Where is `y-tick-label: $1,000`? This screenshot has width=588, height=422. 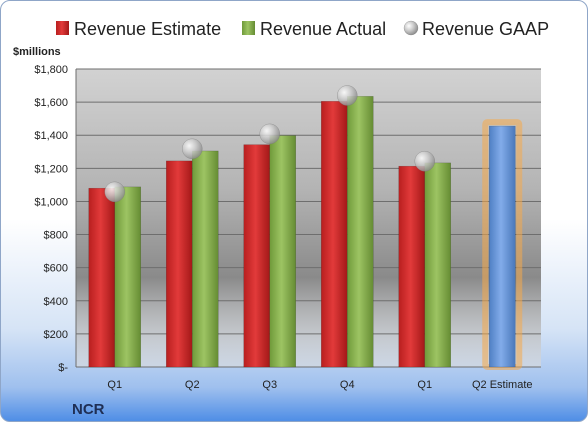 y-tick-label: $1,000 is located at coordinates (51, 202).